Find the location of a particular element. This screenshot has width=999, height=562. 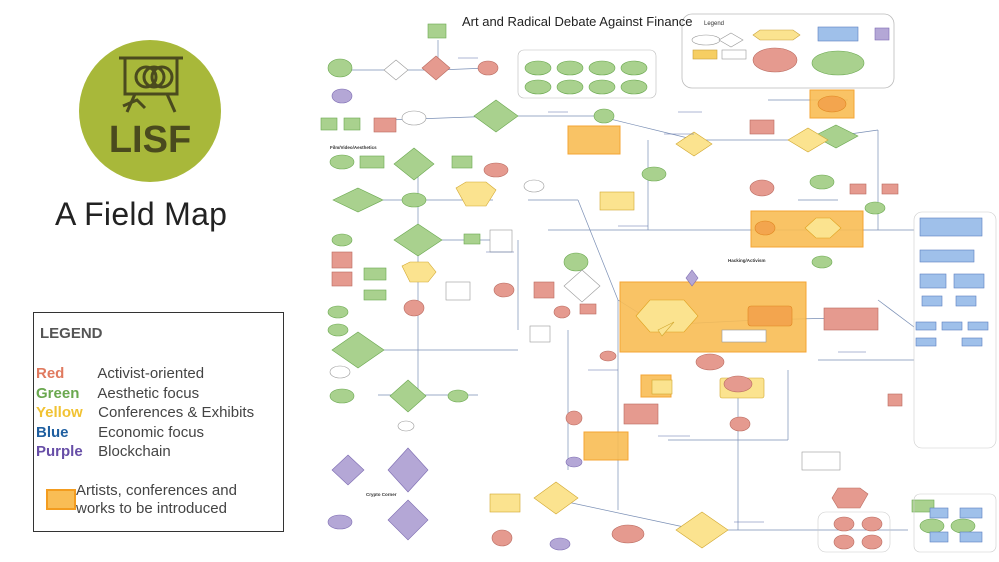

diagram-legend-shapes is located at coordinates (790, 51).